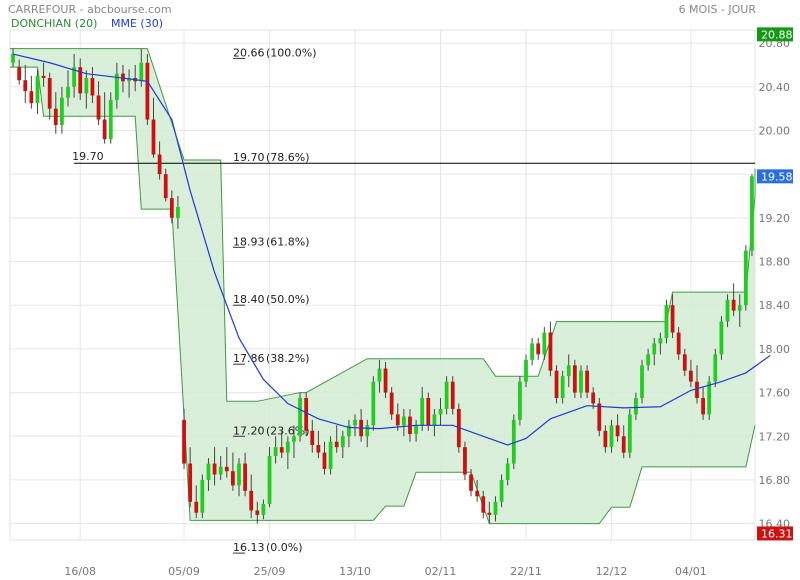 The height and width of the screenshot is (580, 800). Describe the element at coordinates (249, 52) in the screenshot. I see `fib-value-label: 20.66` at that location.